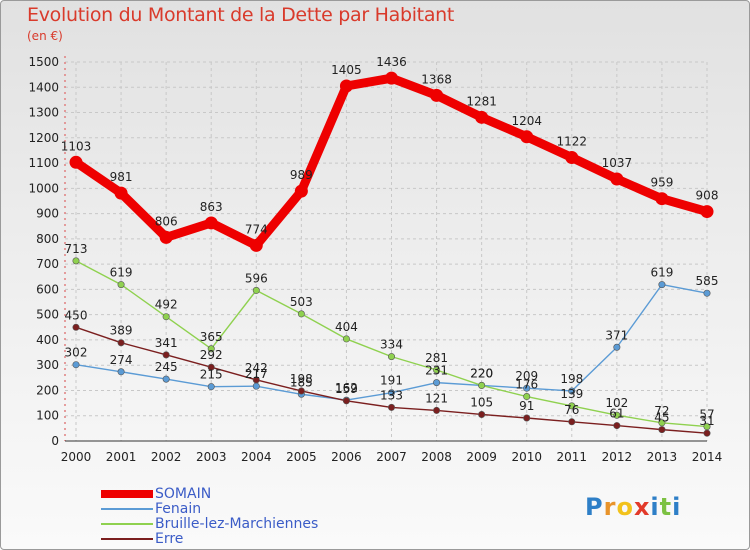 Image resolution: width=750 pixels, height=550 pixels. I want to click on data-label: 274, so click(121, 360).